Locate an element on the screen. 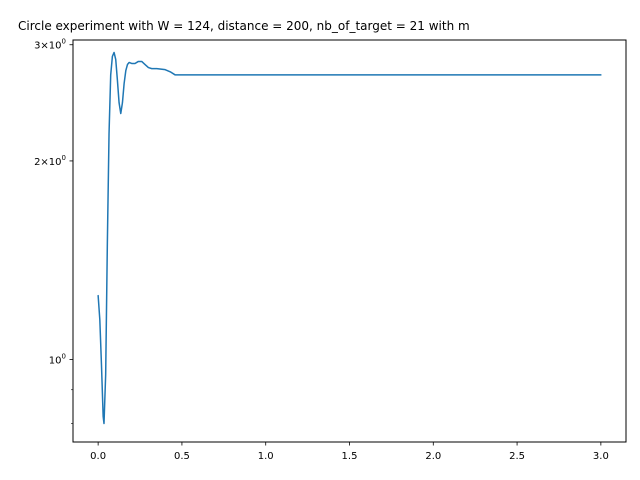  y-tick-label: 3×100 is located at coordinates (50, 45).